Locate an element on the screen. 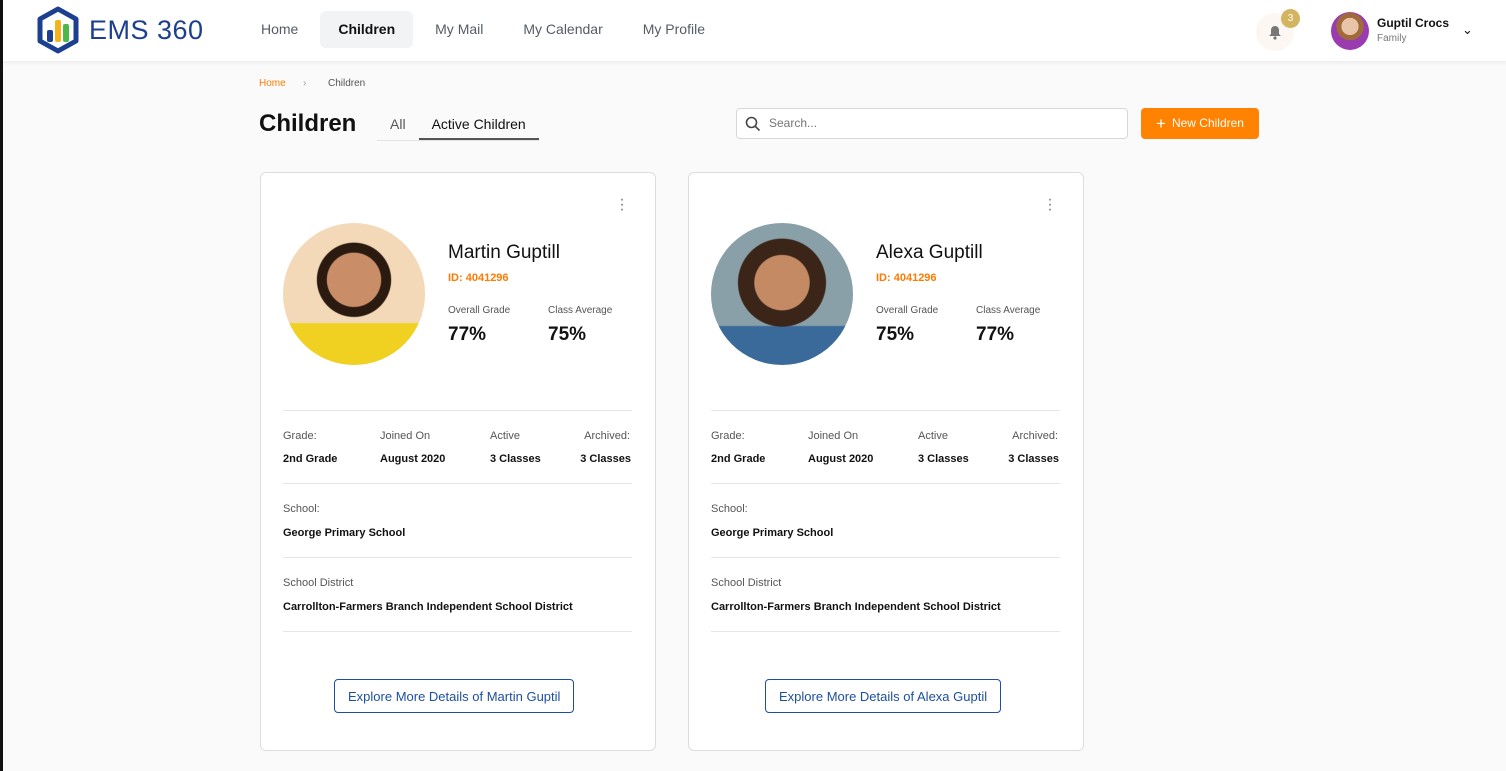 This screenshot has height=771, width=1506. brand-name: EMS 360 is located at coordinates (146, 29).